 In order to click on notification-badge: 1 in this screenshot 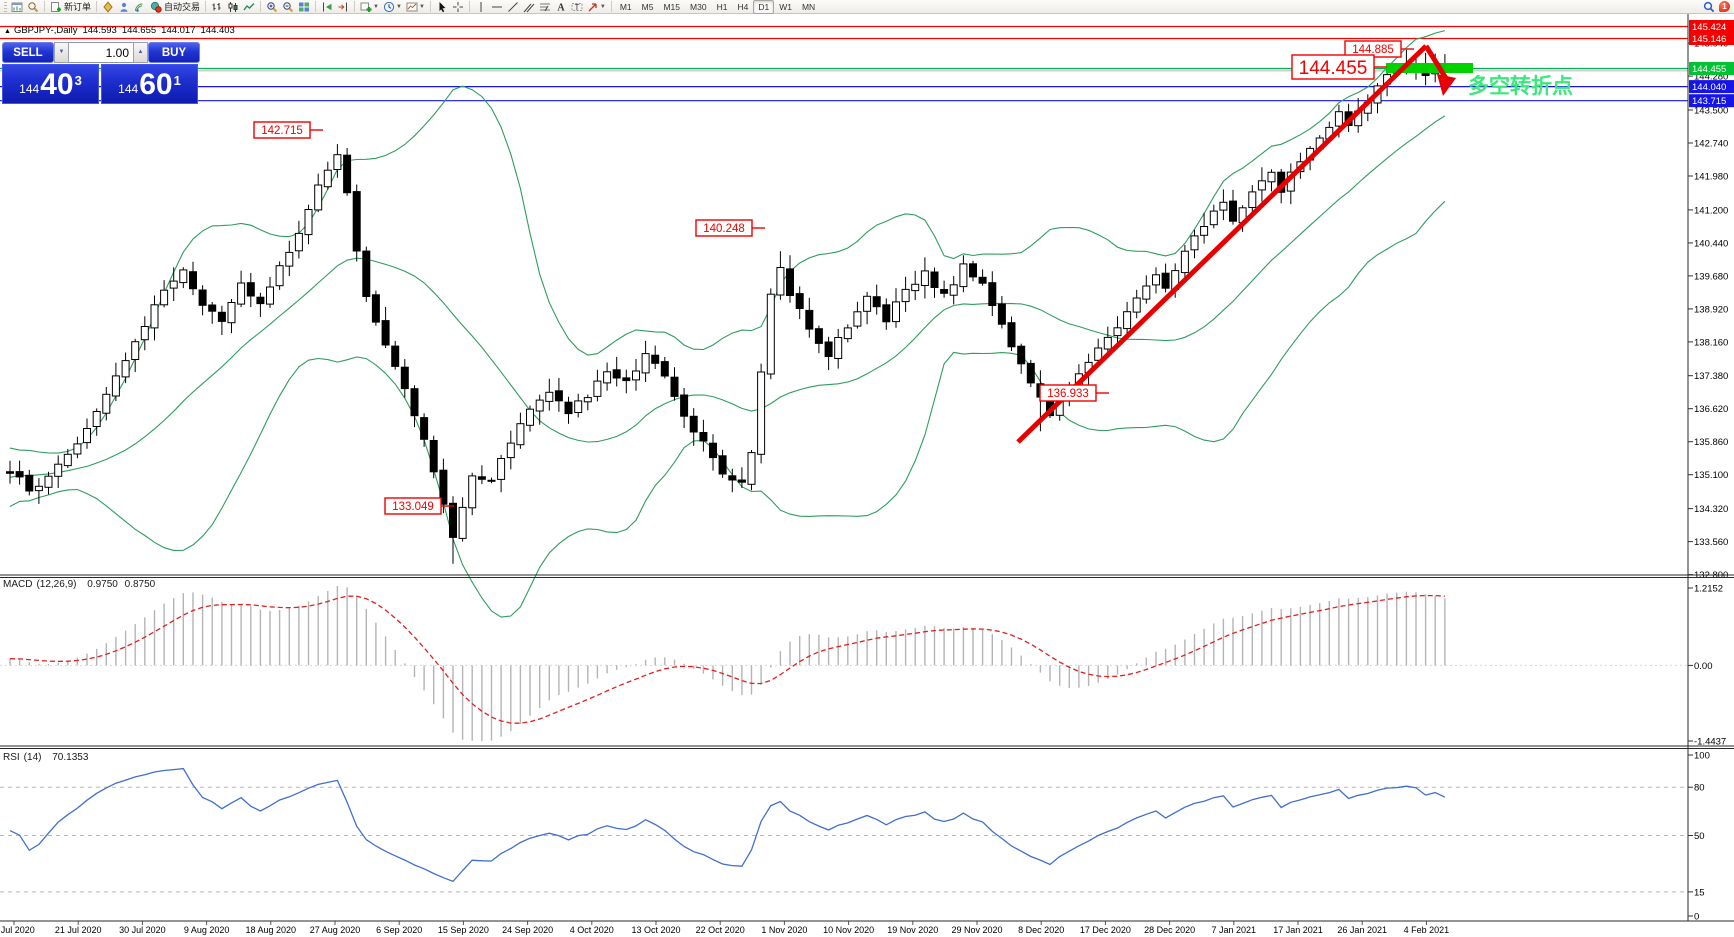, I will do `click(1724, 6)`.